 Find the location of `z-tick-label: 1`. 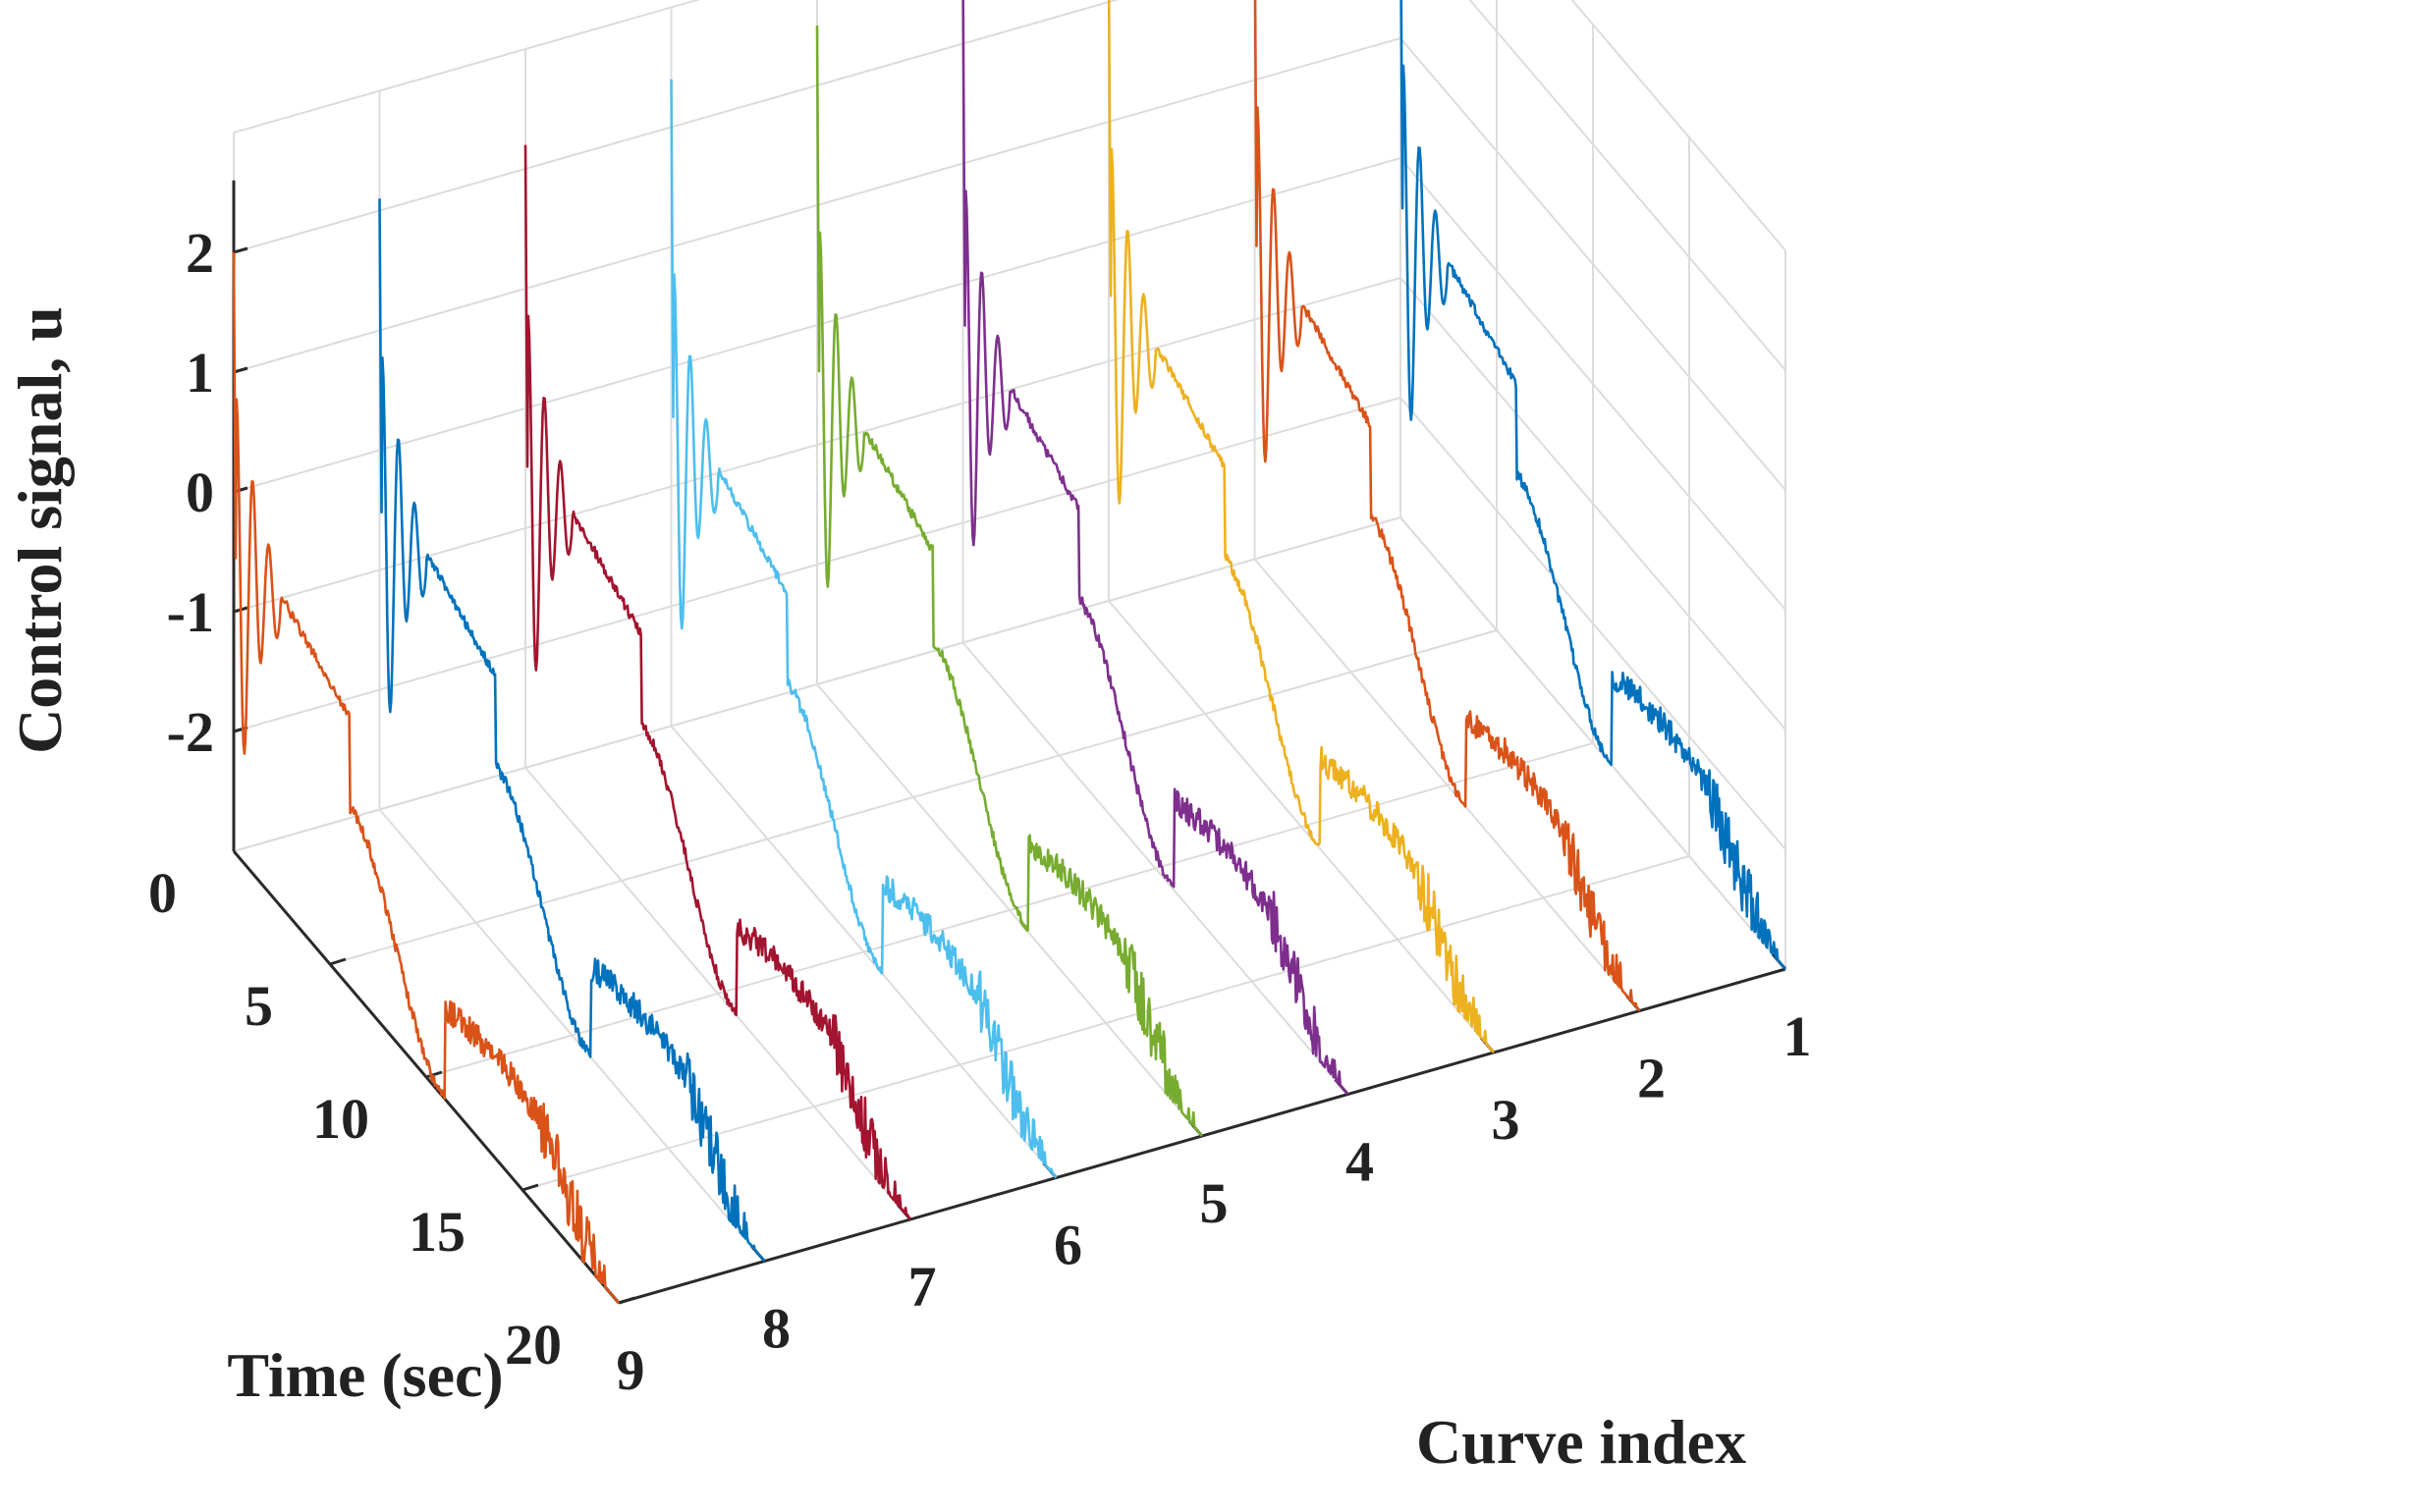

z-tick-label: 1 is located at coordinates (200, 373).